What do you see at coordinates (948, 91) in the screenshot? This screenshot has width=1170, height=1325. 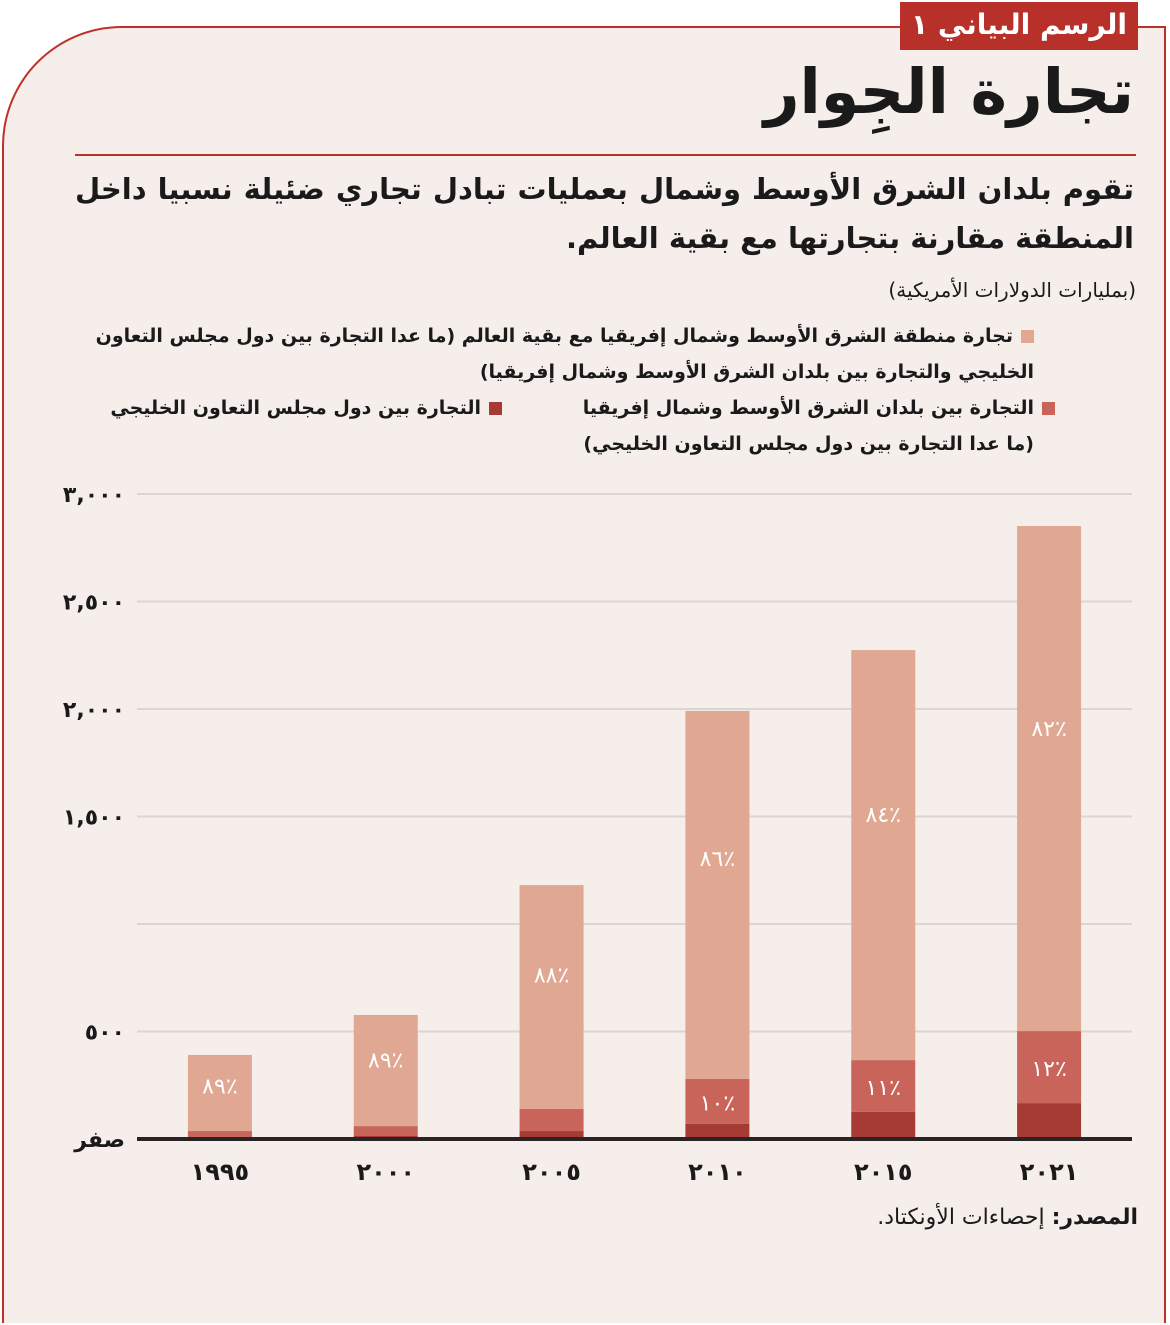 I see `chart-title: تجارة الجِوار` at bounding box center [948, 91].